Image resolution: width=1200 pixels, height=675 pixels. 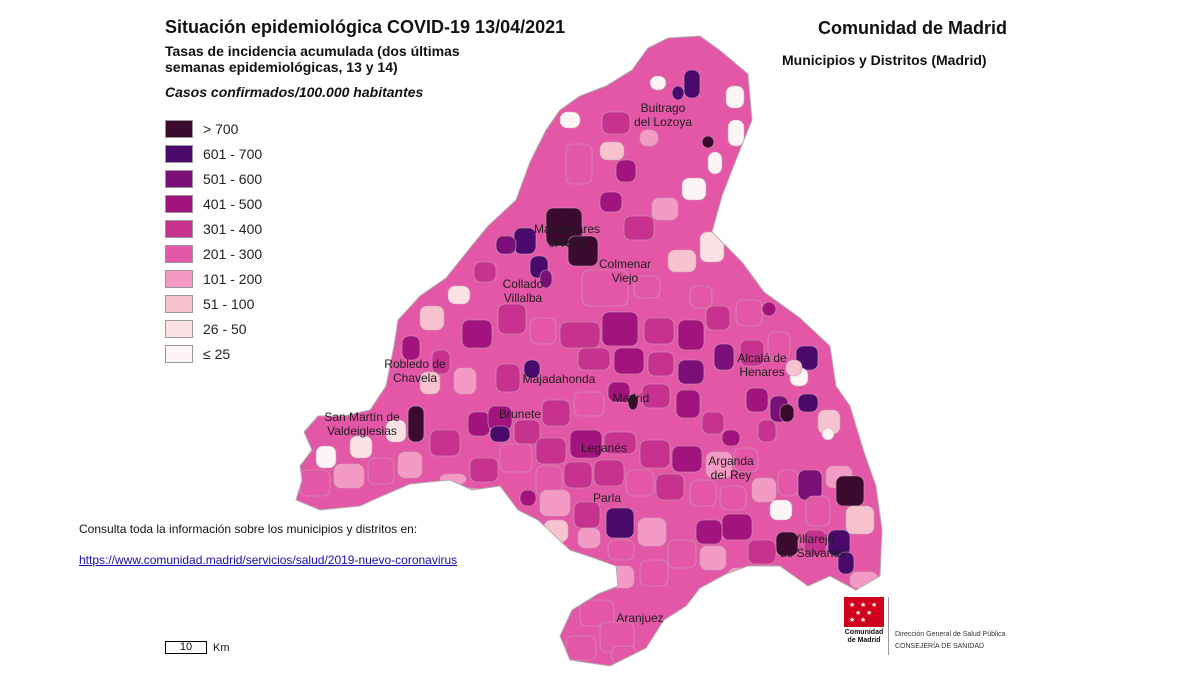 What do you see at coordinates (213, 203) in the screenshot?
I see `legend-item: 401 - 500` at bounding box center [213, 203].